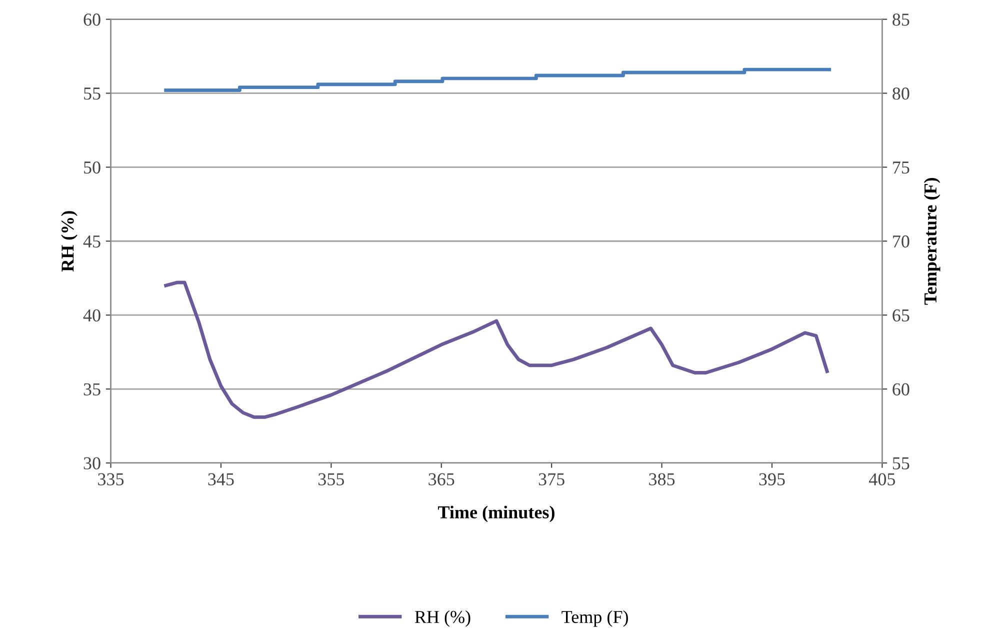 This screenshot has width=989, height=643. Describe the element at coordinates (221, 479) in the screenshot. I see `x-tick-label: 345` at that location.